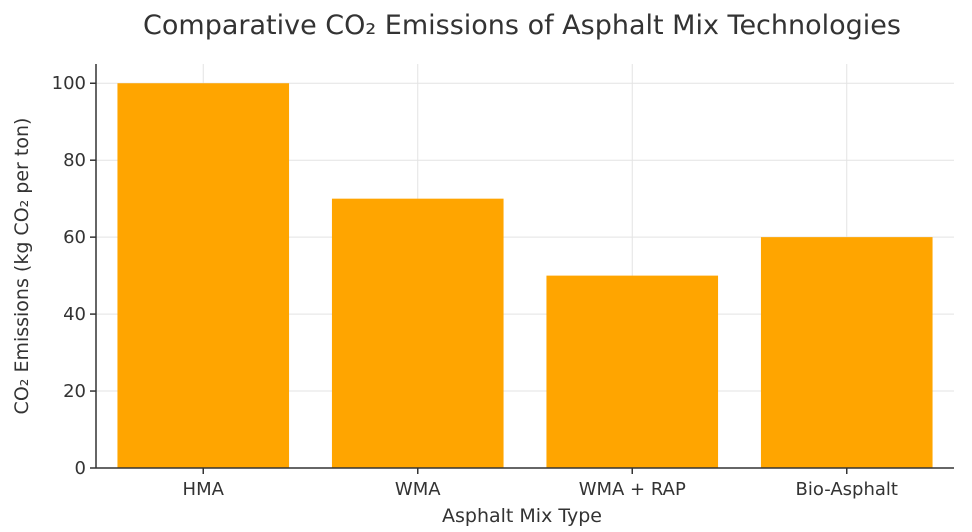 Image resolution: width=972 pixels, height=532 pixels. Describe the element at coordinates (74, 160) in the screenshot. I see `y-tick-label: 80` at that location.